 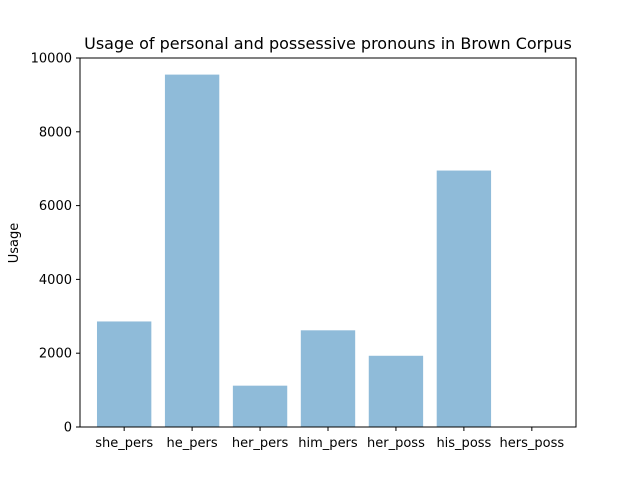 I want to click on x-tick-label-him-pers: him_pers, so click(x=328, y=443).